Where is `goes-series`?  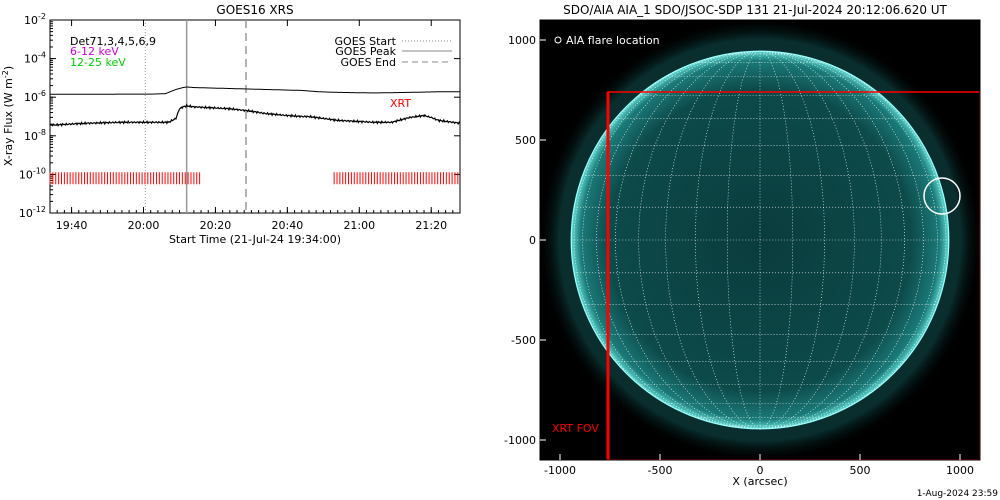
goes-series is located at coordinates (255, 107).